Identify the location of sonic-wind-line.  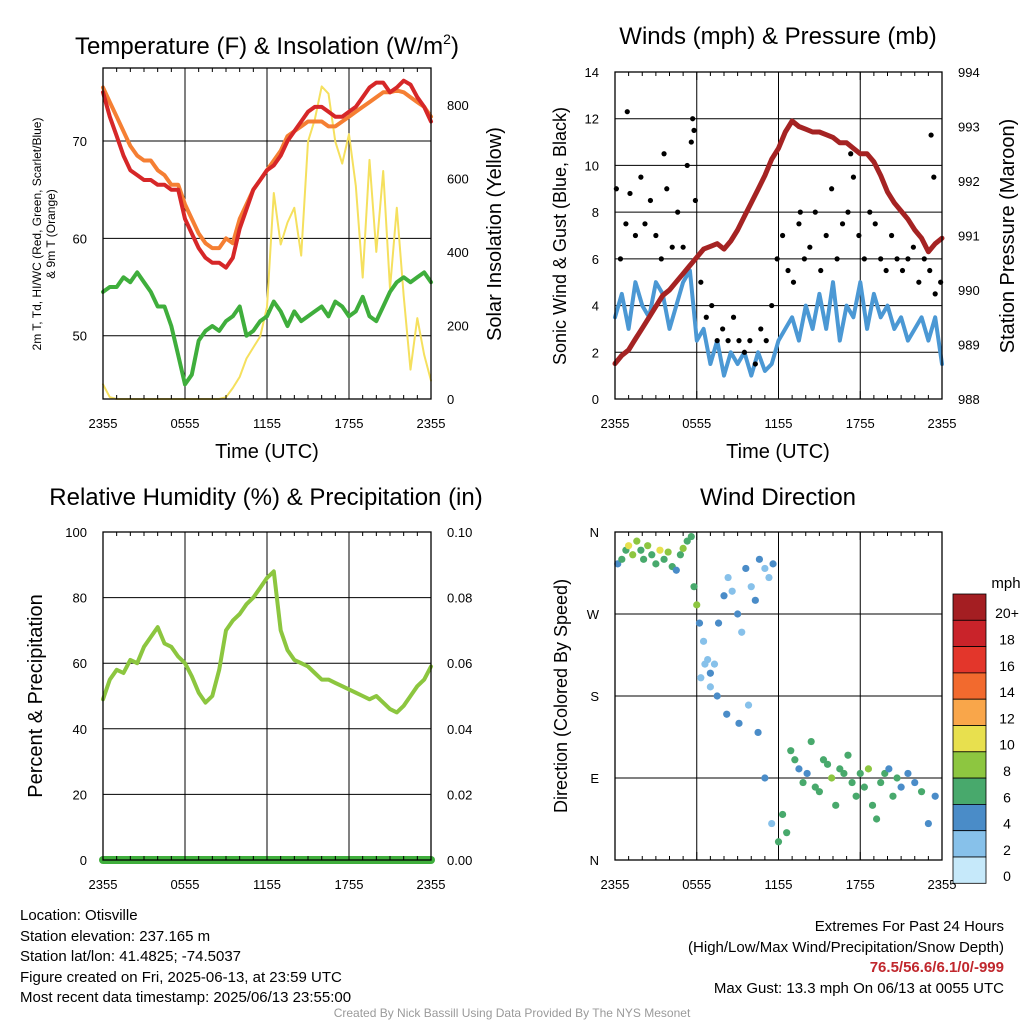
(778, 323).